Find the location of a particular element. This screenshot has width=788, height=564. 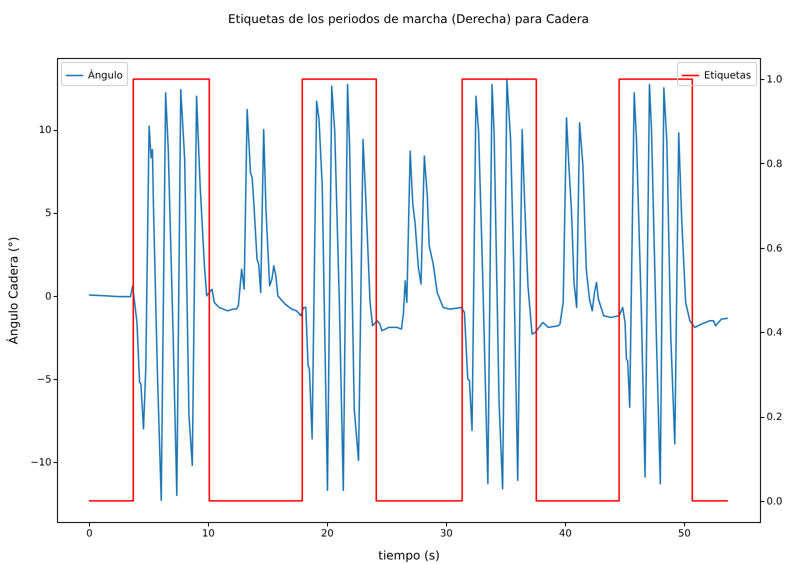

y2-tick-label: 0.2 is located at coordinates (774, 418).